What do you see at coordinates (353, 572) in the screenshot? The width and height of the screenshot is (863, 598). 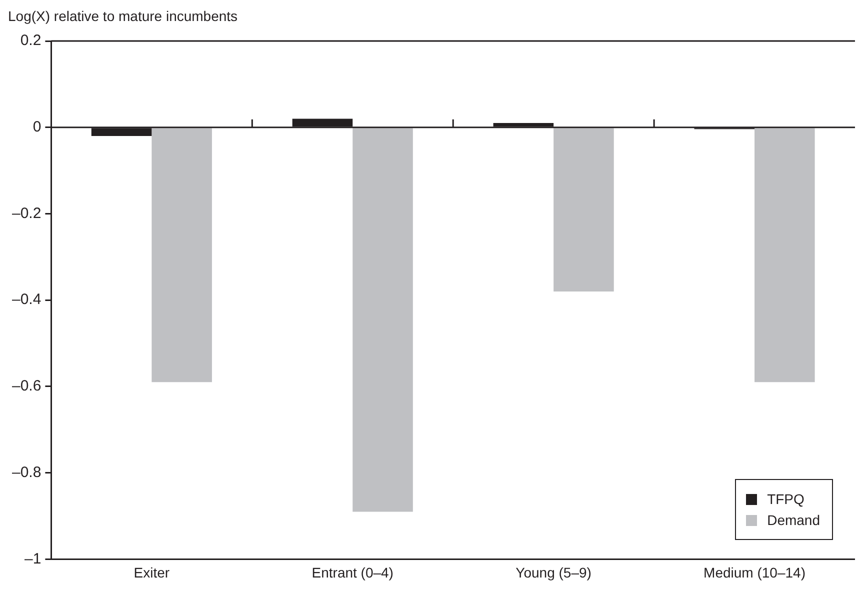 I see `x-tick-label: Entrant (0–4)` at bounding box center [353, 572].